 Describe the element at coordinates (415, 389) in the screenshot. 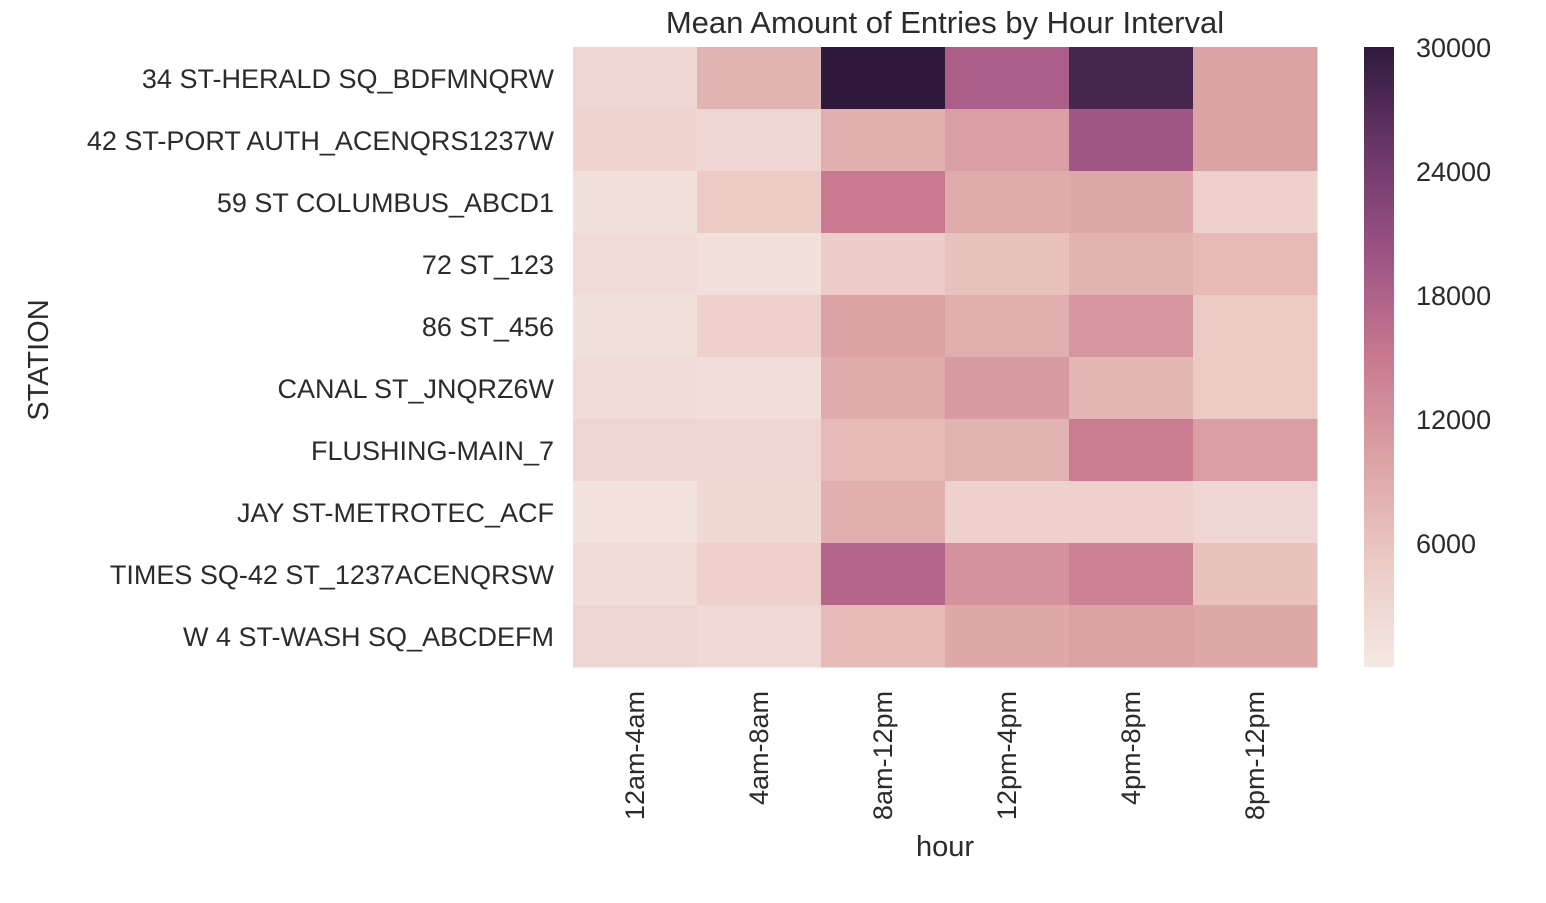

I see `station-label: CANAL ST_JNQRZ6W` at that location.